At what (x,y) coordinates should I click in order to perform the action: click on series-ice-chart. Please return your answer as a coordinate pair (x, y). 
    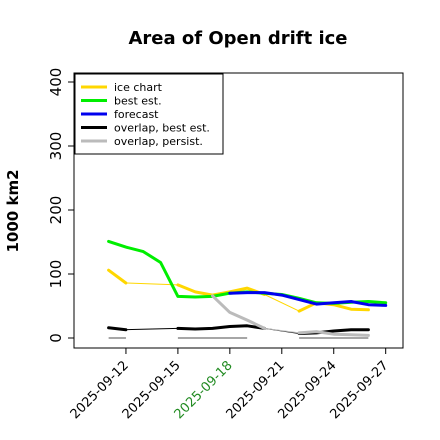
    Looking at the image, I should click on (238, 290).